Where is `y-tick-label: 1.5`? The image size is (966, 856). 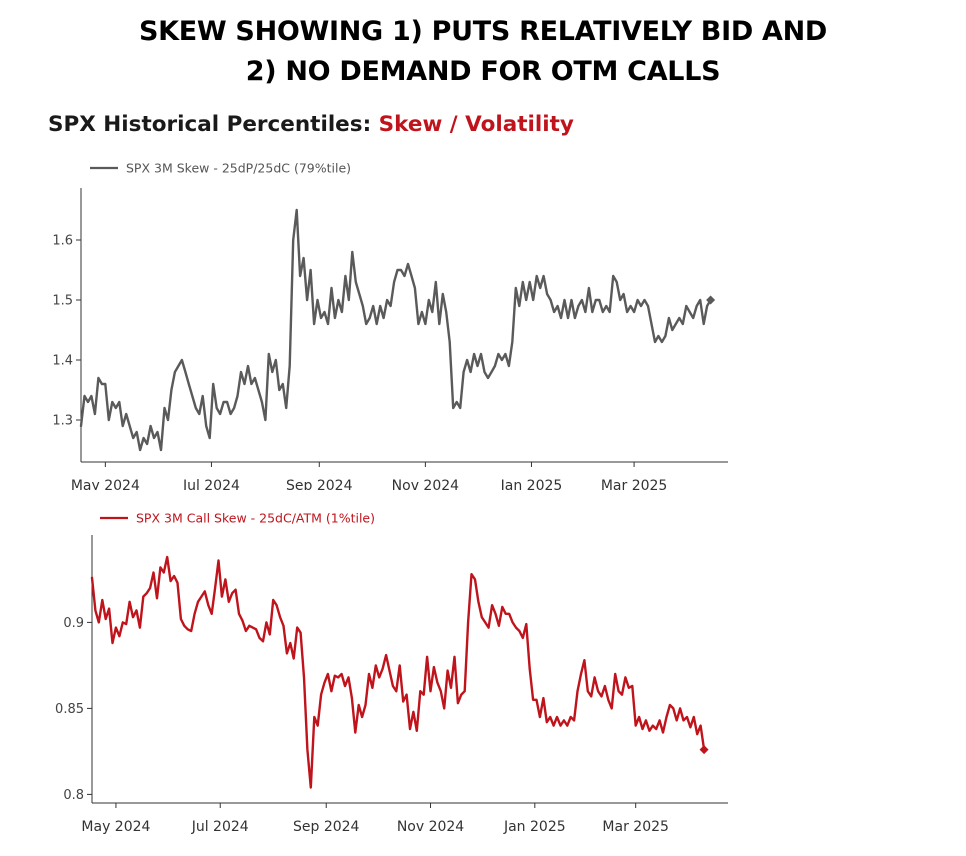 y-tick-label: 1.5 is located at coordinates (62, 301).